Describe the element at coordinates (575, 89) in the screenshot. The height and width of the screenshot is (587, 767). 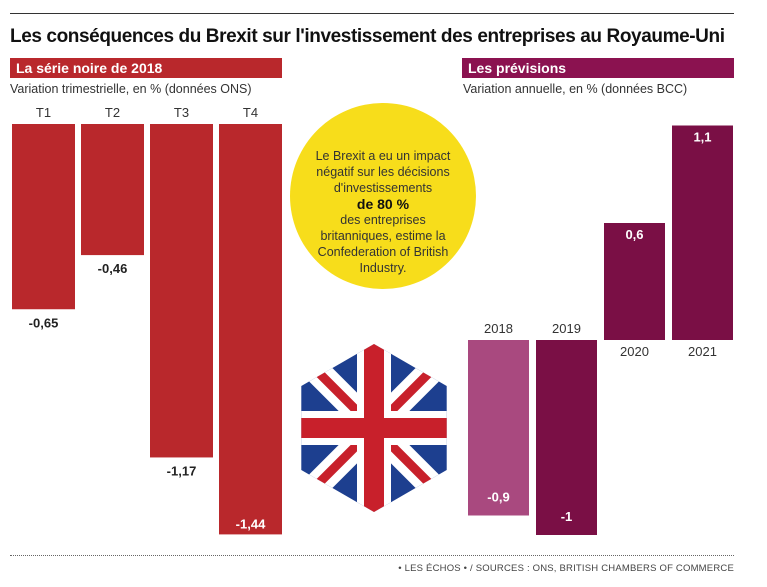
I see `right-panel-subtitle: Variation annuelle, en % (données BCC)` at that location.